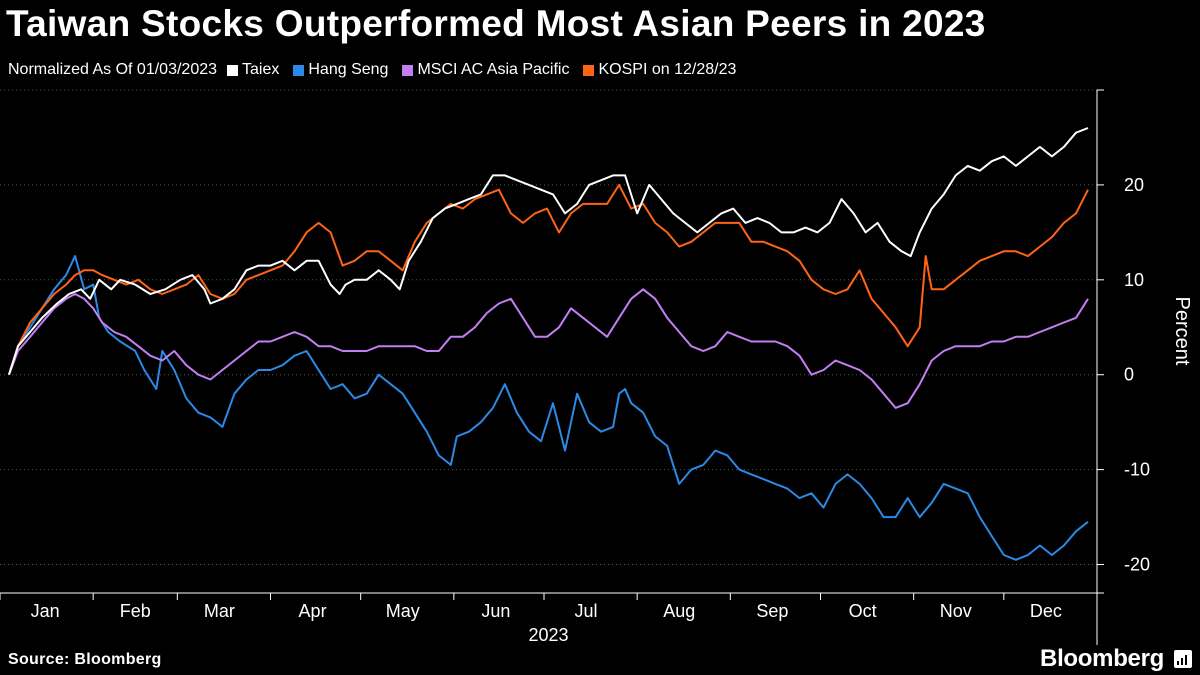 The width and height of the screenshot is (1200, 675). I want to click on legend-item-taiex: Taiex, so click(253, 70).